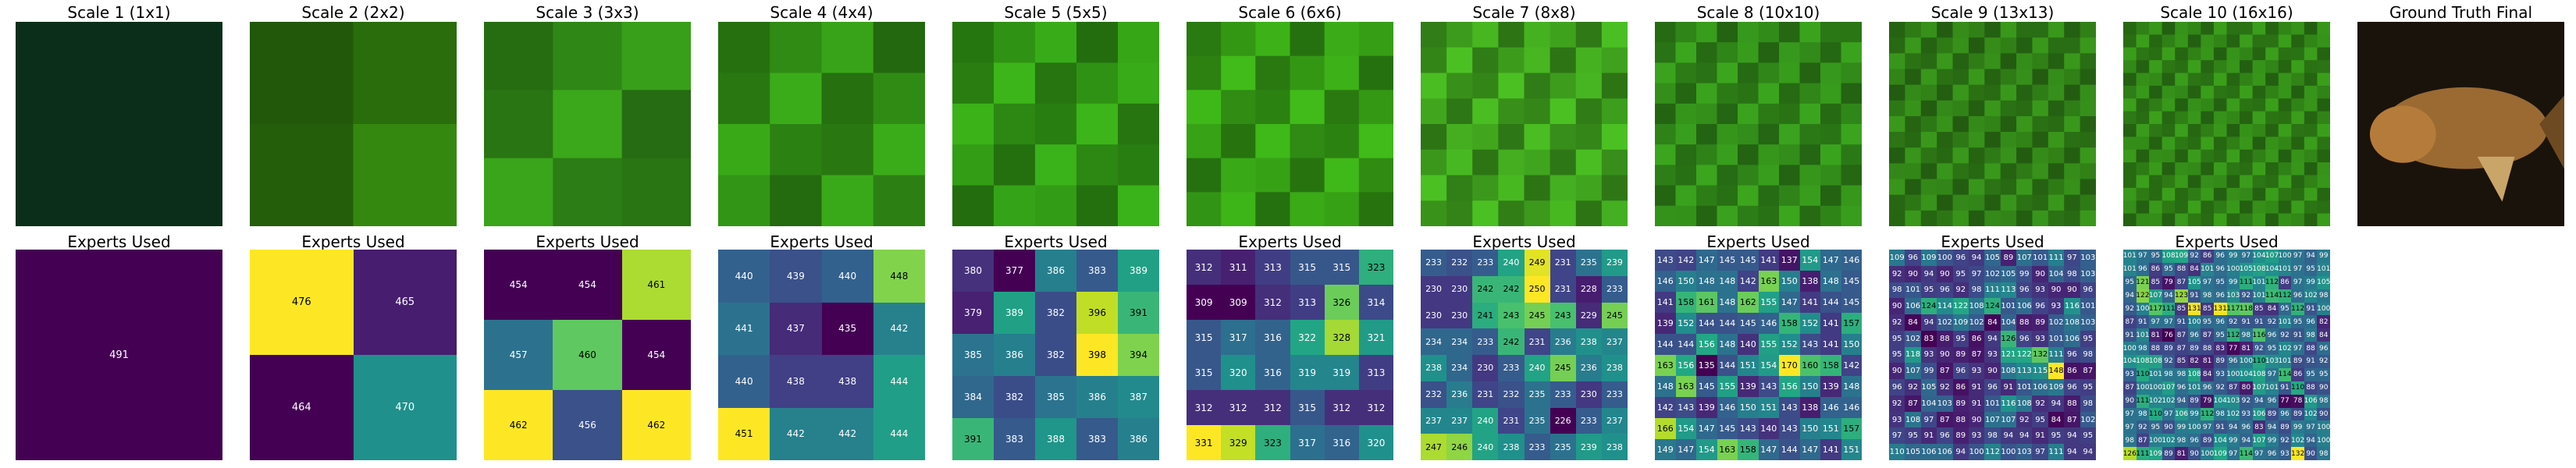 The height and width of the screenshot is (468, 2576). I want to click on heatmap-cell: 462, so click(518, 425).